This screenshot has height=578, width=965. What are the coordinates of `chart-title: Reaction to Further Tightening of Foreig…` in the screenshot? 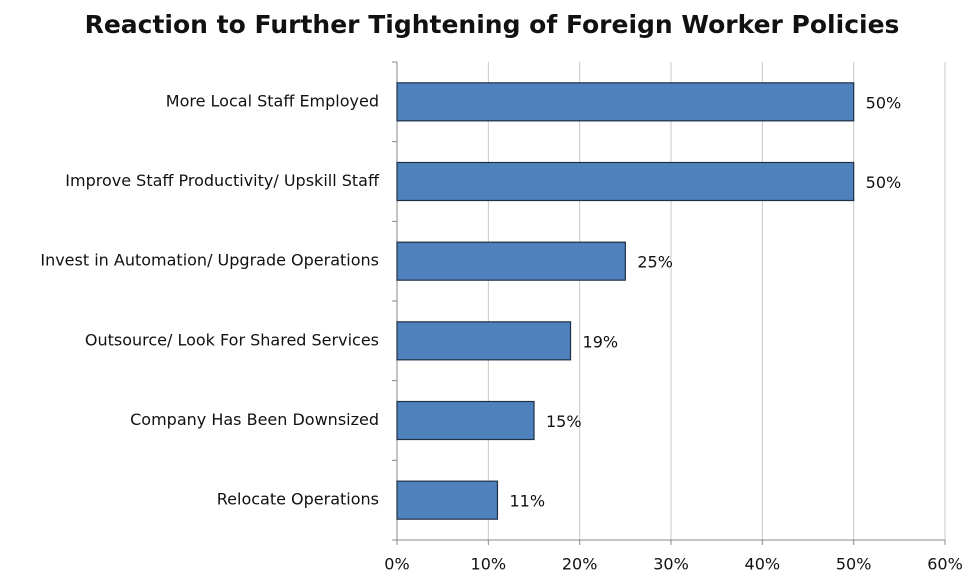 It's located at (492, 24).